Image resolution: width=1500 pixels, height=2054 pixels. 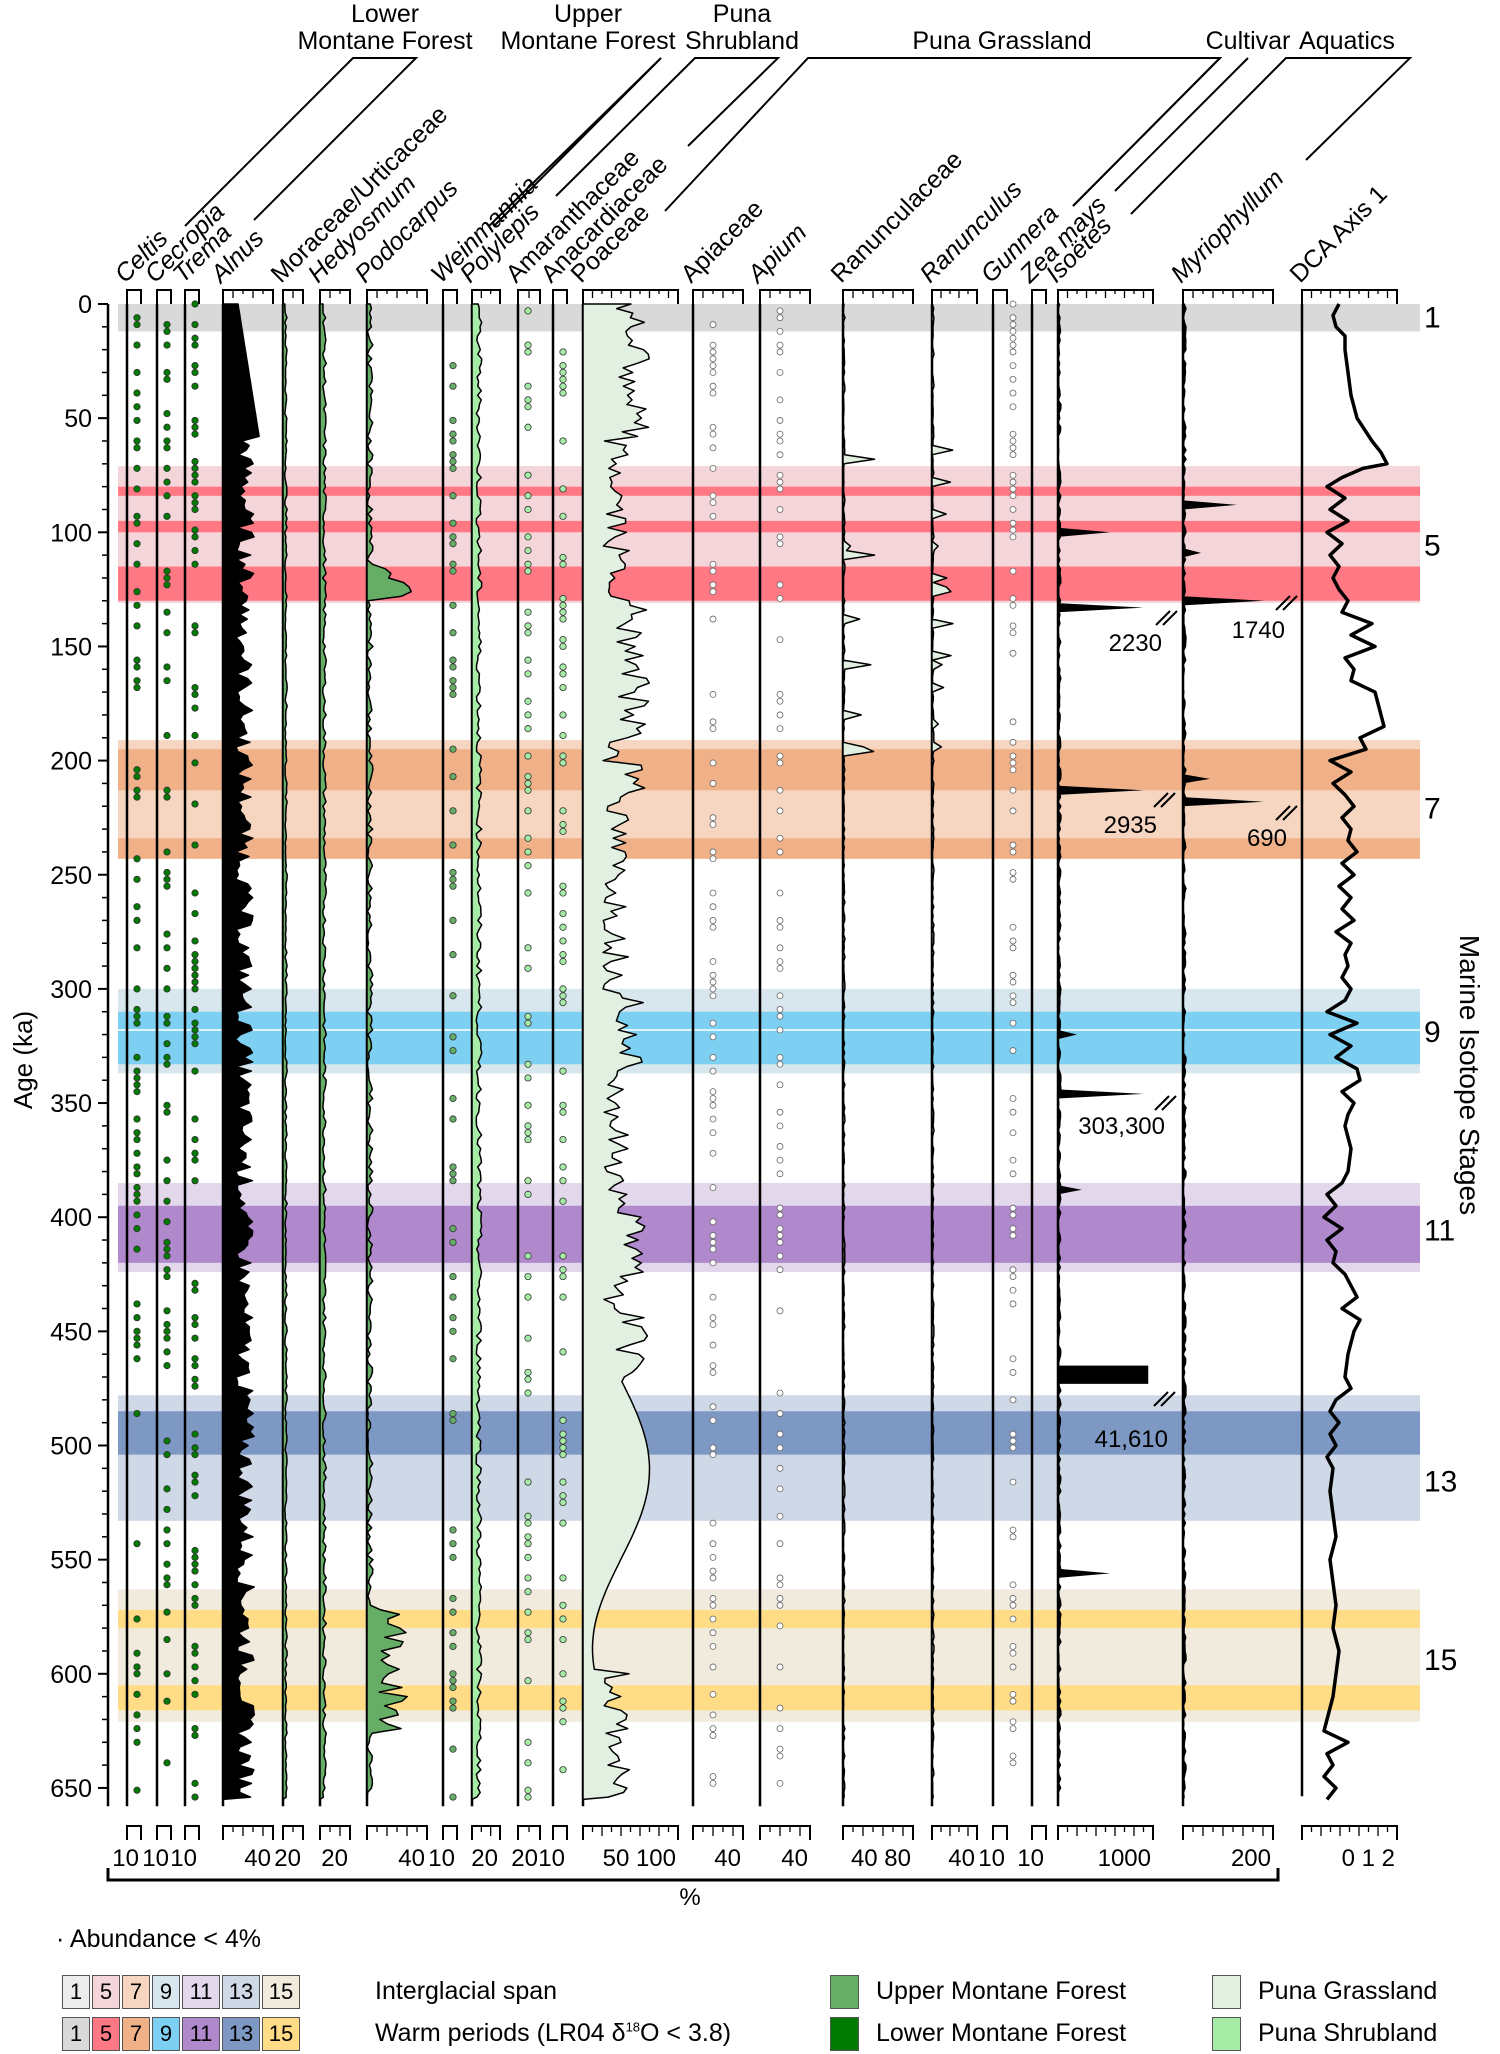 What do you see at coordinates (1001, 1991) in the screenshot?
I see `upper-montane-label: Upper Montane Forest` at bounding box center [1001, 1991].